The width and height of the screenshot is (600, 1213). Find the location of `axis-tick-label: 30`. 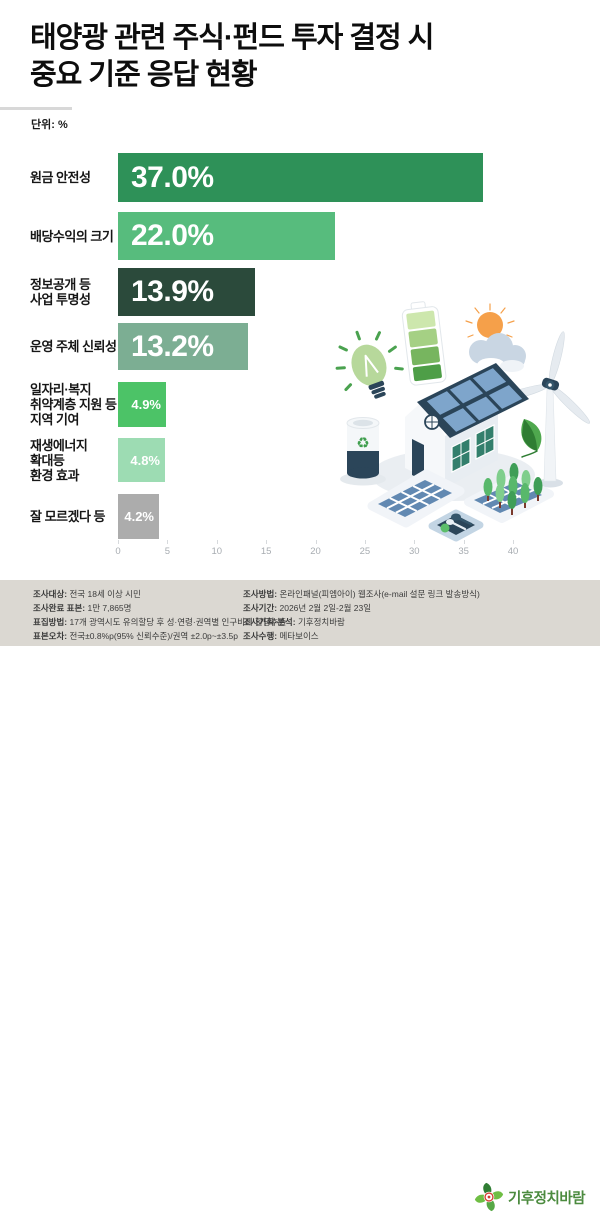

axis-tick-label: 30 is located at coordinates (414, 551).